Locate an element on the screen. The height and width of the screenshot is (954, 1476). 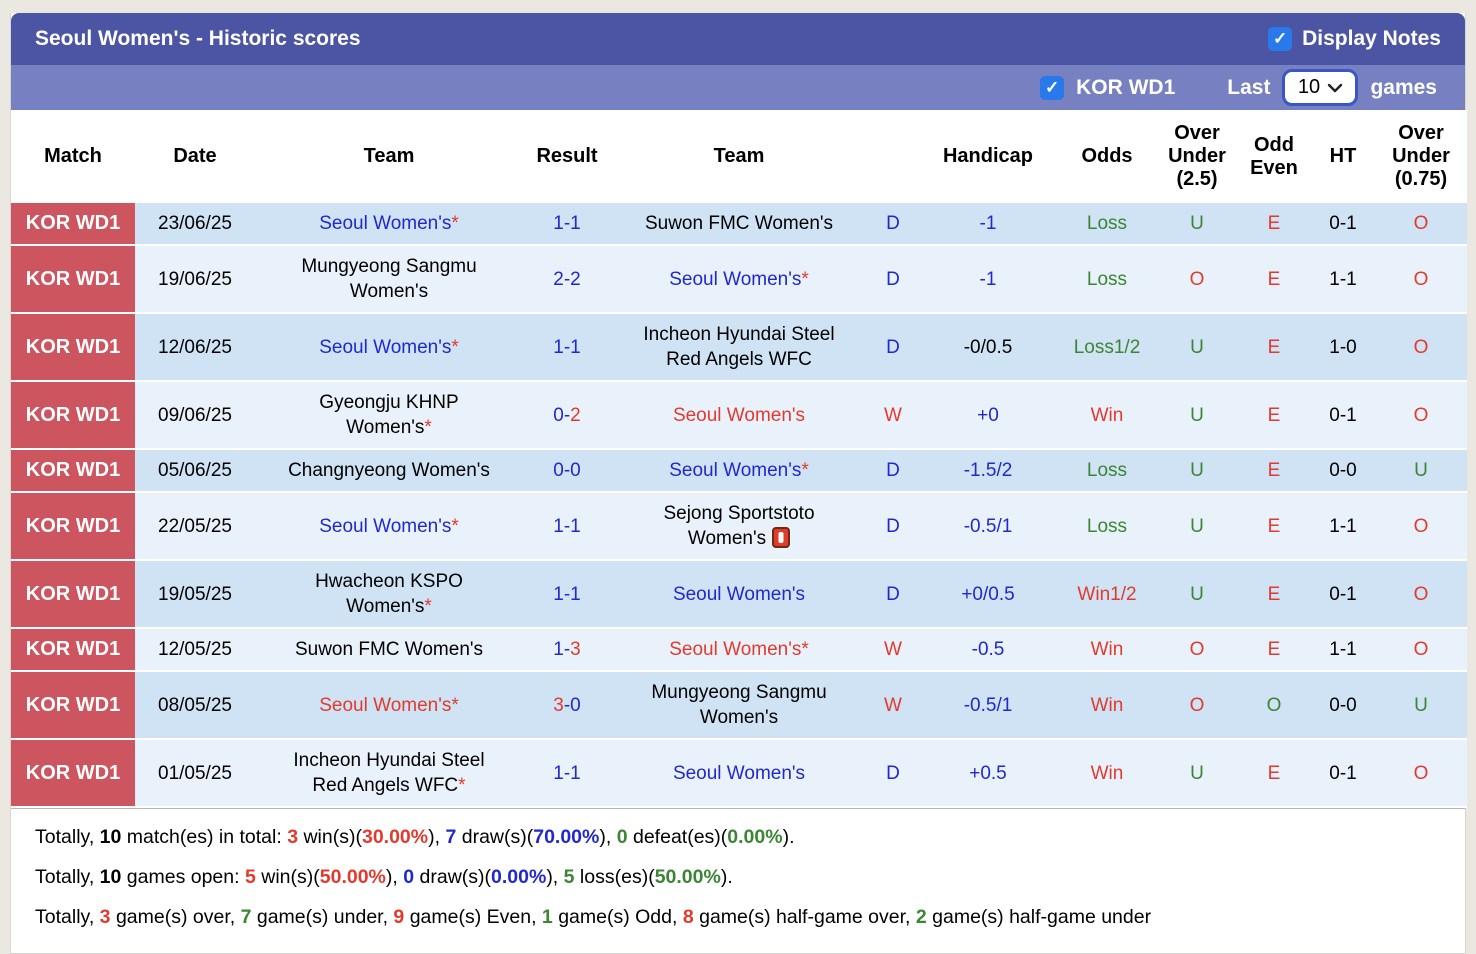
team-name: Sejong Sportstoto Women's is located at coordinates (739, 526).